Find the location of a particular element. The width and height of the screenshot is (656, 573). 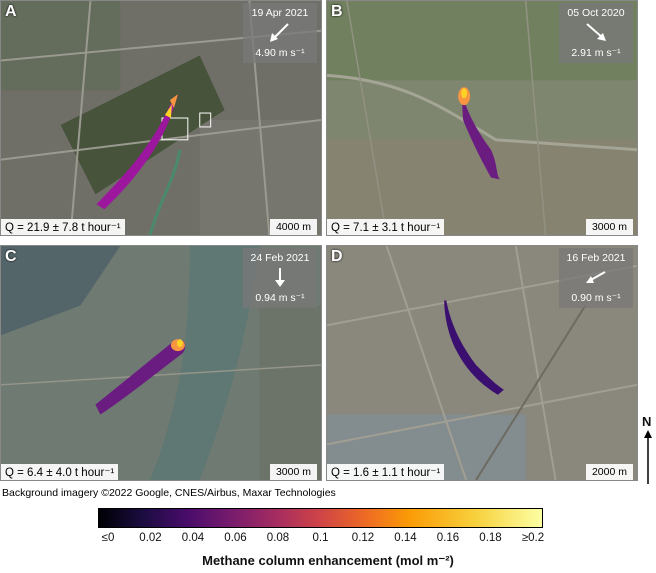

colorbar is located at coordinates (320, 518).